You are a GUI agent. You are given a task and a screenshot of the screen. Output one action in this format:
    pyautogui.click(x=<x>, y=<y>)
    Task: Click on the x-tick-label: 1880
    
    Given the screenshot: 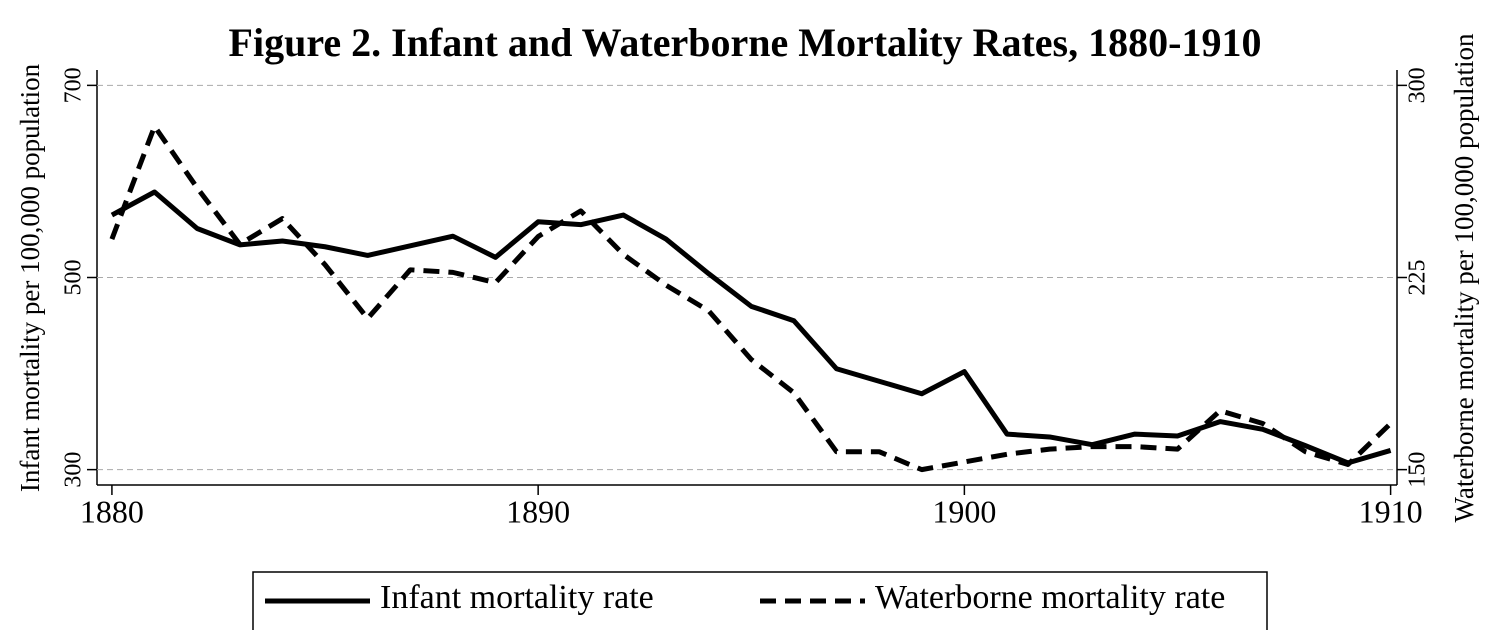 What is the action you would take?
    pyautogui.click(x=112, y=511)
    